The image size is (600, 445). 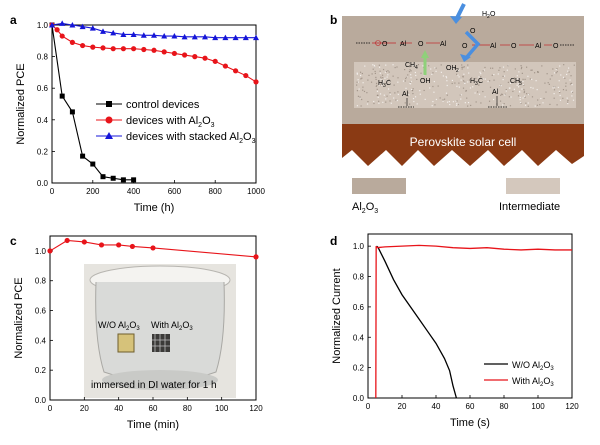 I want to click on plot-frame-a, so click(x=154, y=104).